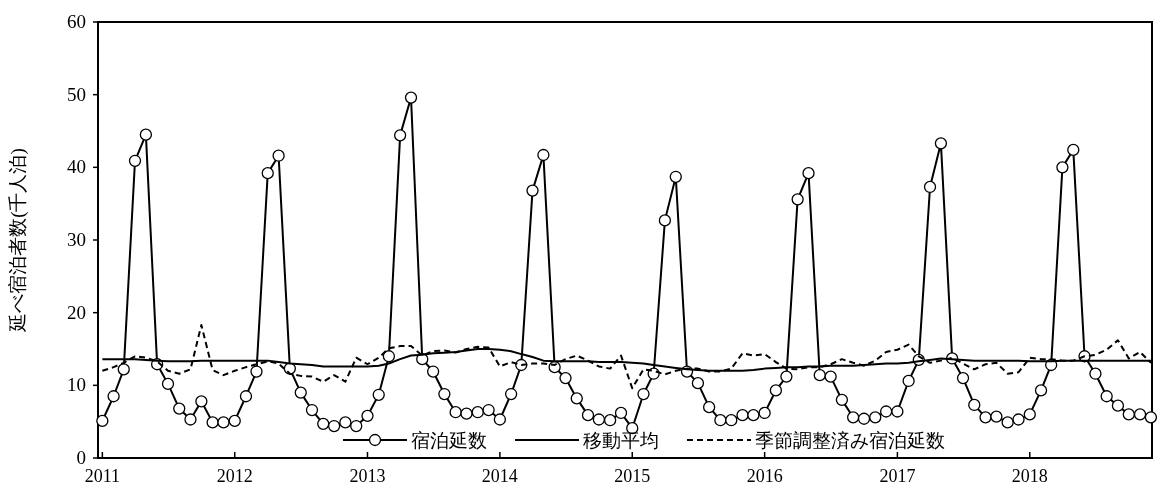 Image resolution: width=1160 pixels, height=504 pixels. I want to click on y-tick-label: 10, so click(76, 385).